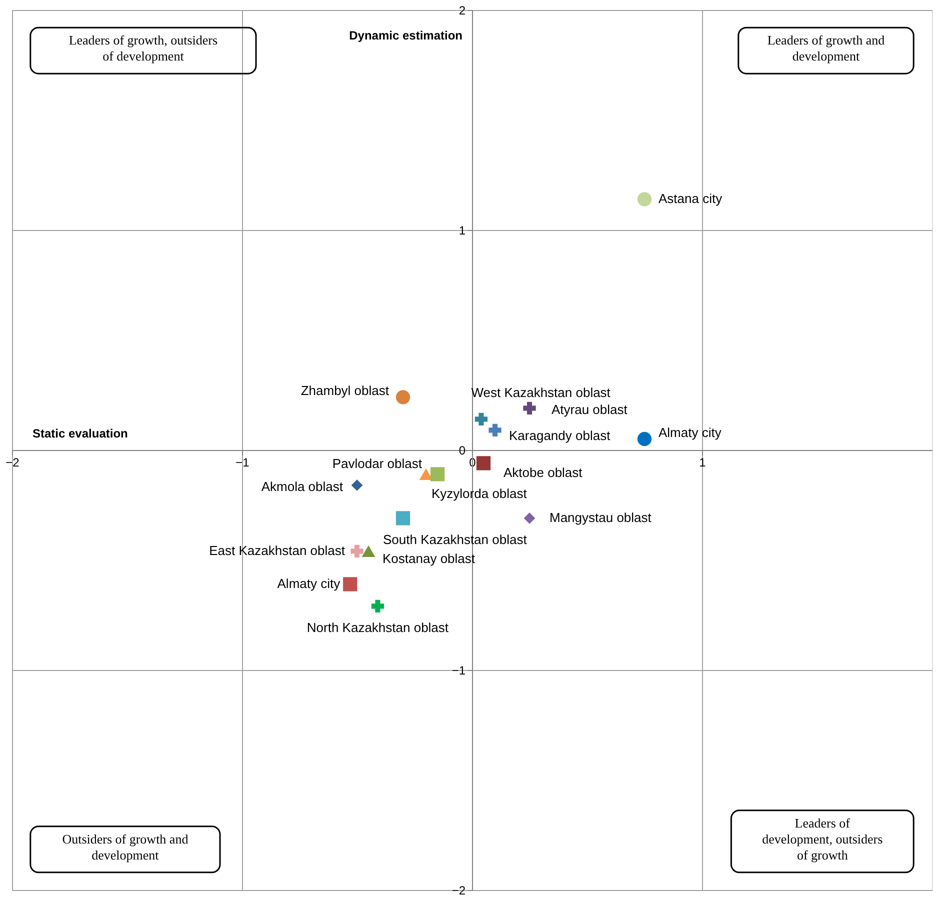 This screenshot has height=903, width=939. What do you see at coordinates (702, 463) in the screenshot?
I see `x-tick-label: 1` at bounding box center [702, 463].